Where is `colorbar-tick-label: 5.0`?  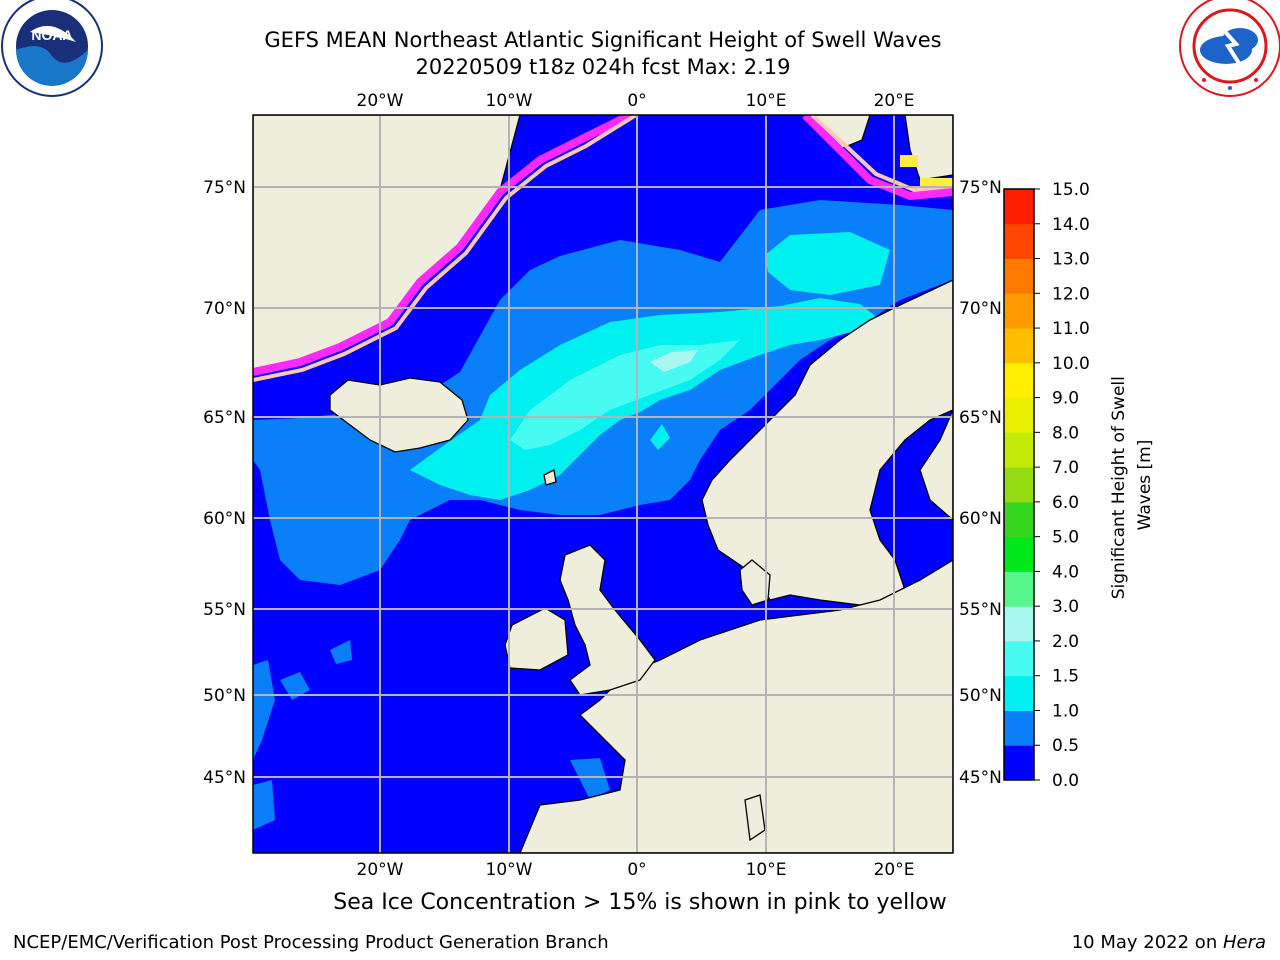 colorbar-tick-label: 5.0 is located at coordinates (1065, 538).